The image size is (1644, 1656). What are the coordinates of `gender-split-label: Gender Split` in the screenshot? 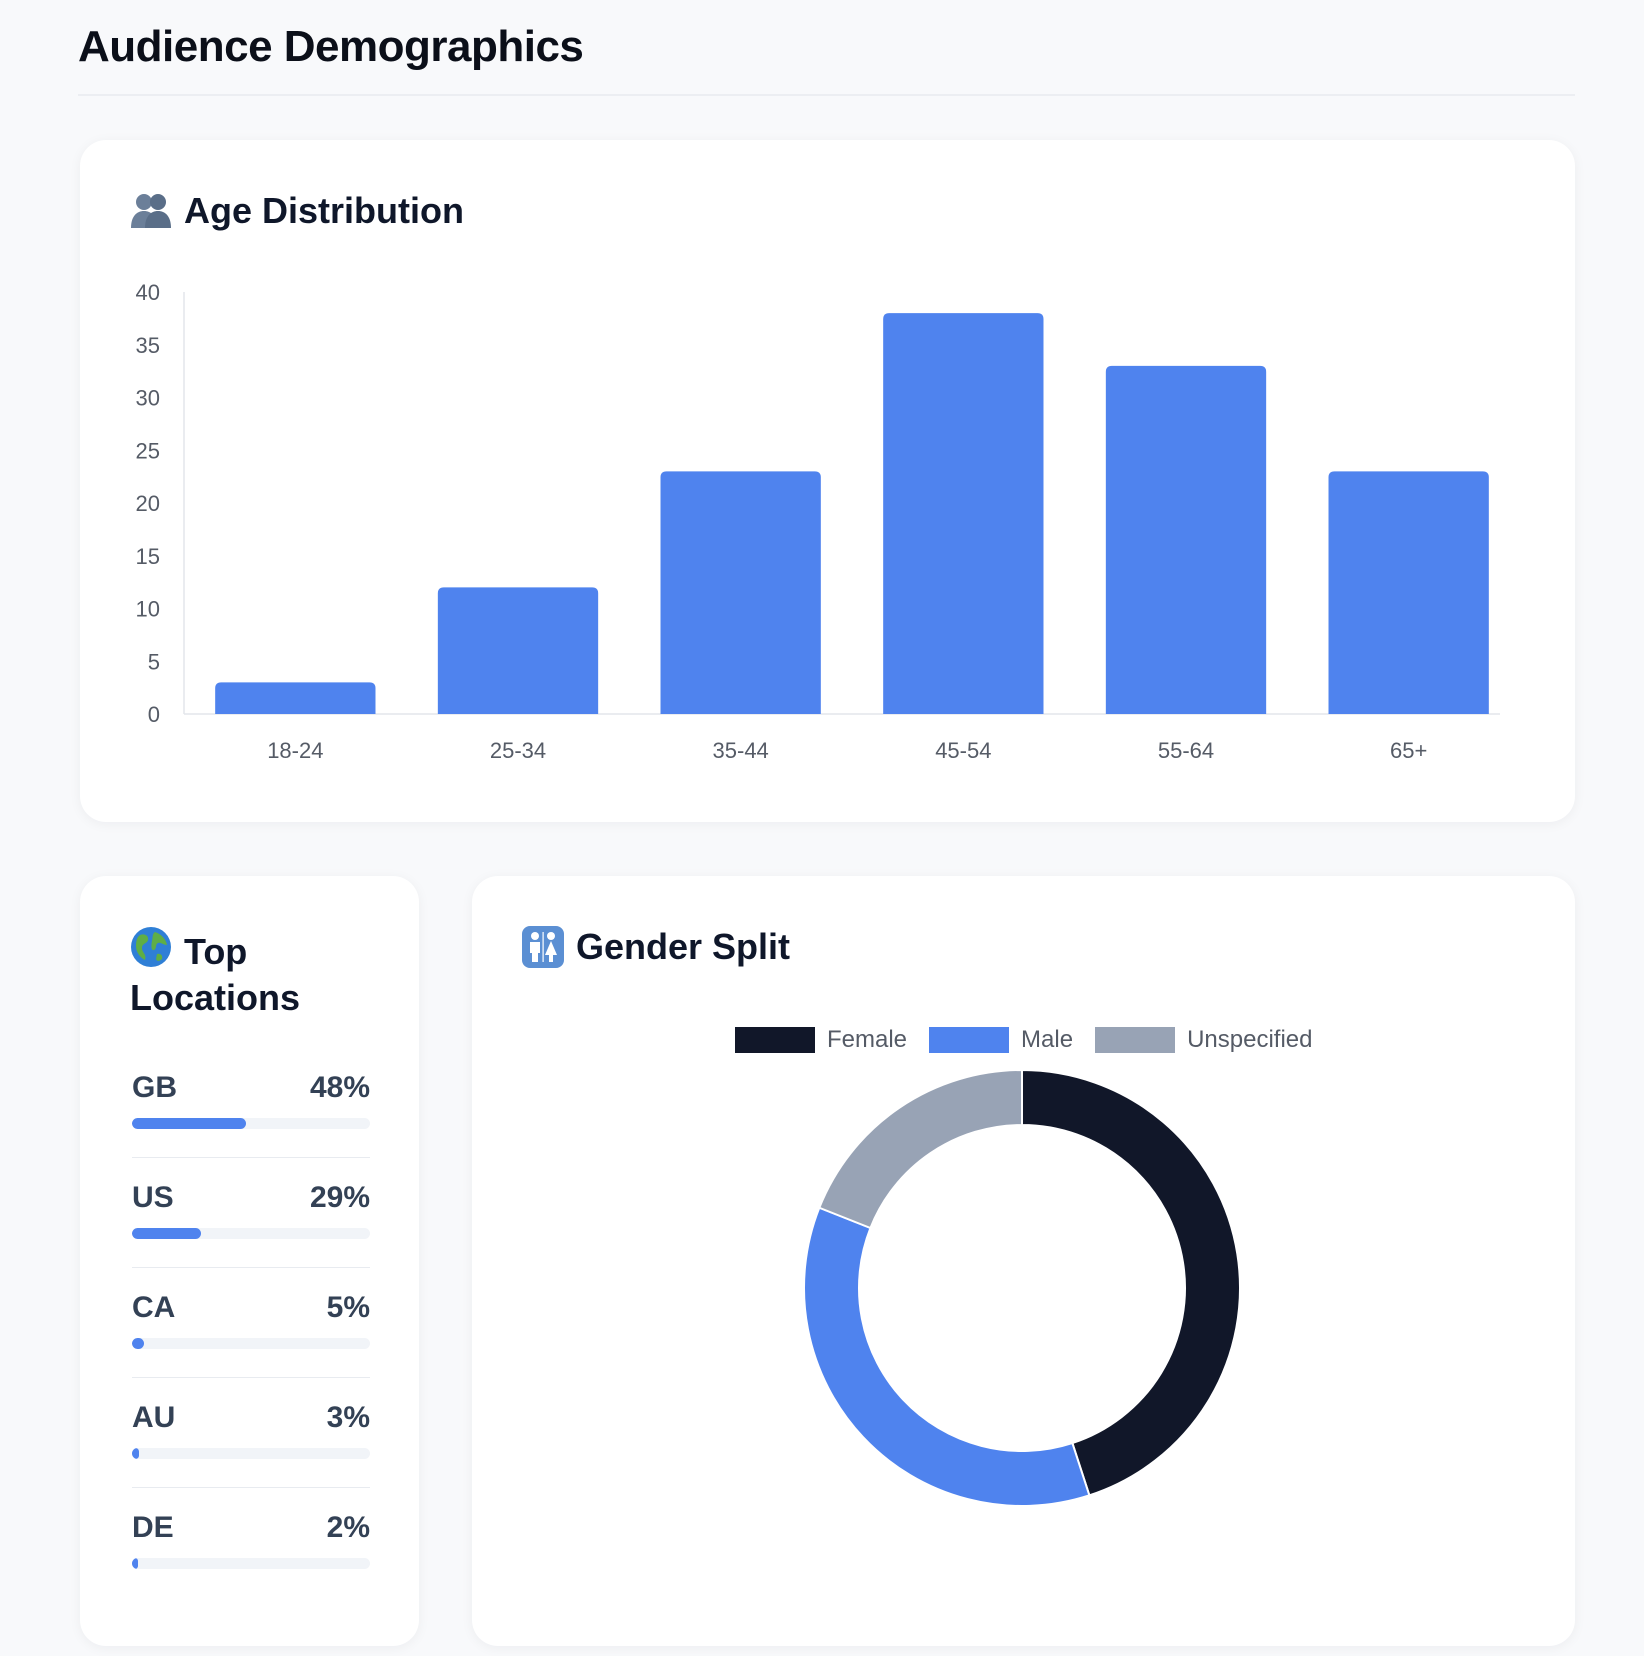 It's located at (683, 946).